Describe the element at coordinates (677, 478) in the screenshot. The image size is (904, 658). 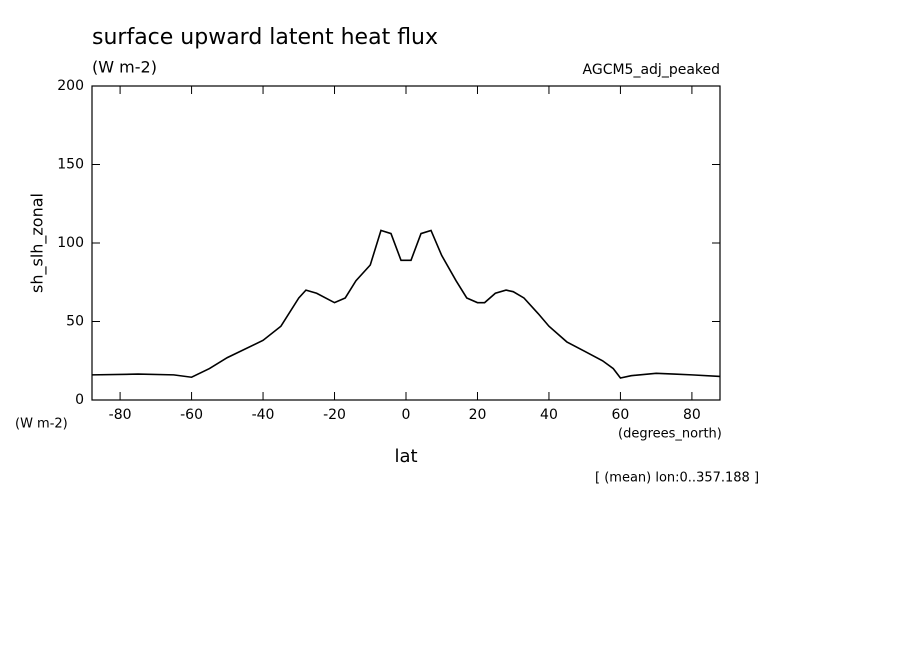
I see `note: [ (mean) lon:0..357.188 ]` at that location.